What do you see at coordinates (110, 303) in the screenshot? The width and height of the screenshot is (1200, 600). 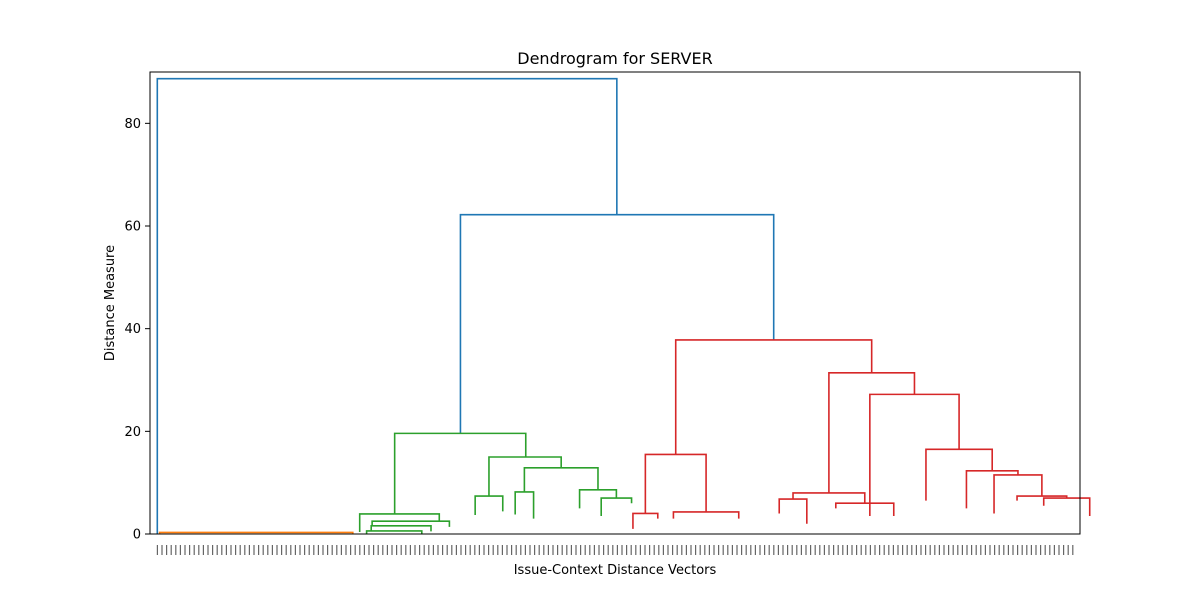 I see `y-axis-label: Distance Measure` at bounding box center [110, 303].